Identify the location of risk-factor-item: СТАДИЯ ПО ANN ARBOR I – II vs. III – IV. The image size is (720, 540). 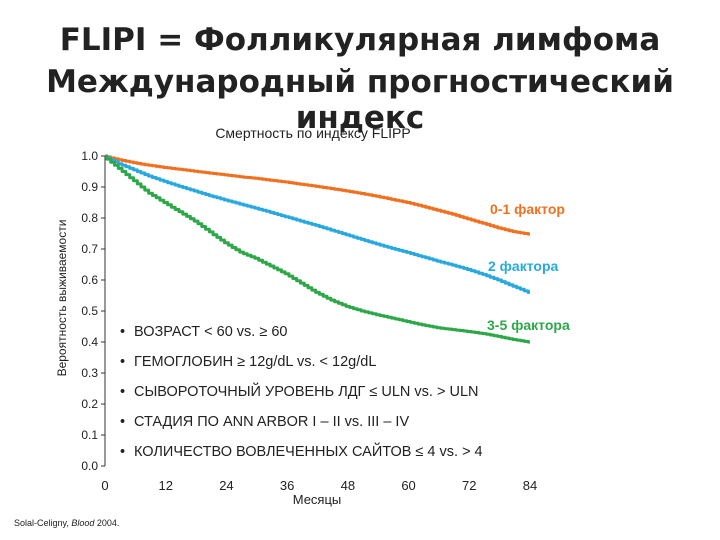
(271, 422).